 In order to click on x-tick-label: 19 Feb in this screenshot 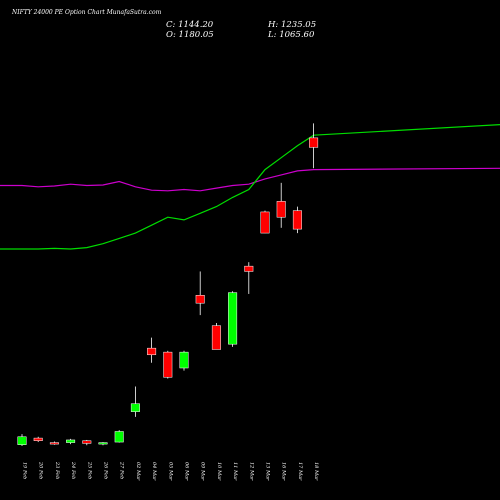, I will do `click(25, 470)`.